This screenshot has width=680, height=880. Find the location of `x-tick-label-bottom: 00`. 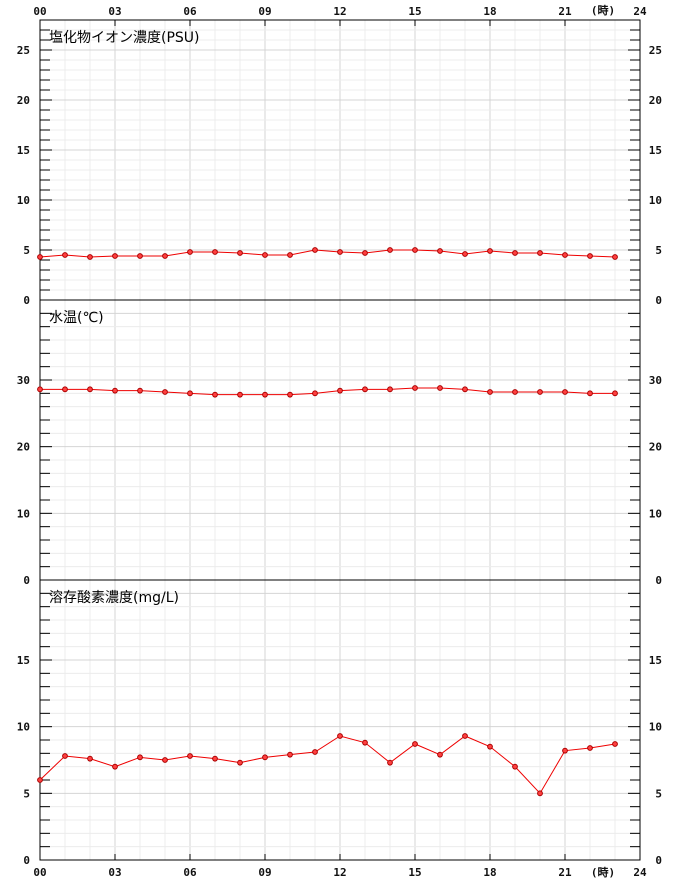

x-tick-label-bottom: 00 is located at coordinates (39, 872).